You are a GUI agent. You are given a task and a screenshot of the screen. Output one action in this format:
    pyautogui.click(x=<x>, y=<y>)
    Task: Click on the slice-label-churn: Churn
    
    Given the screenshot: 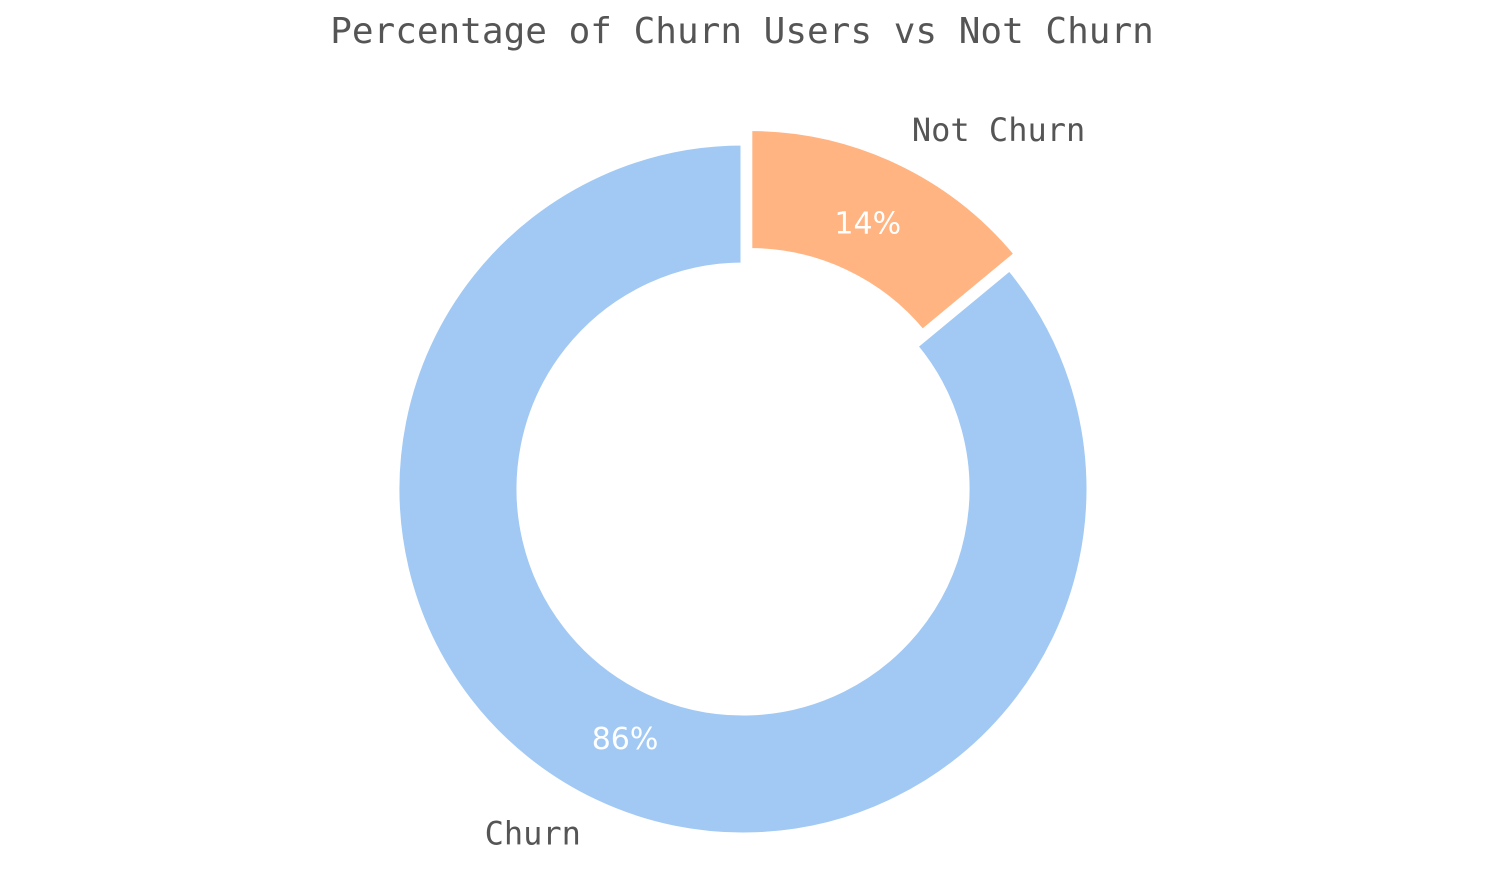 What is the action you would take?
    pyautogui.click(x=533, y=833)
    